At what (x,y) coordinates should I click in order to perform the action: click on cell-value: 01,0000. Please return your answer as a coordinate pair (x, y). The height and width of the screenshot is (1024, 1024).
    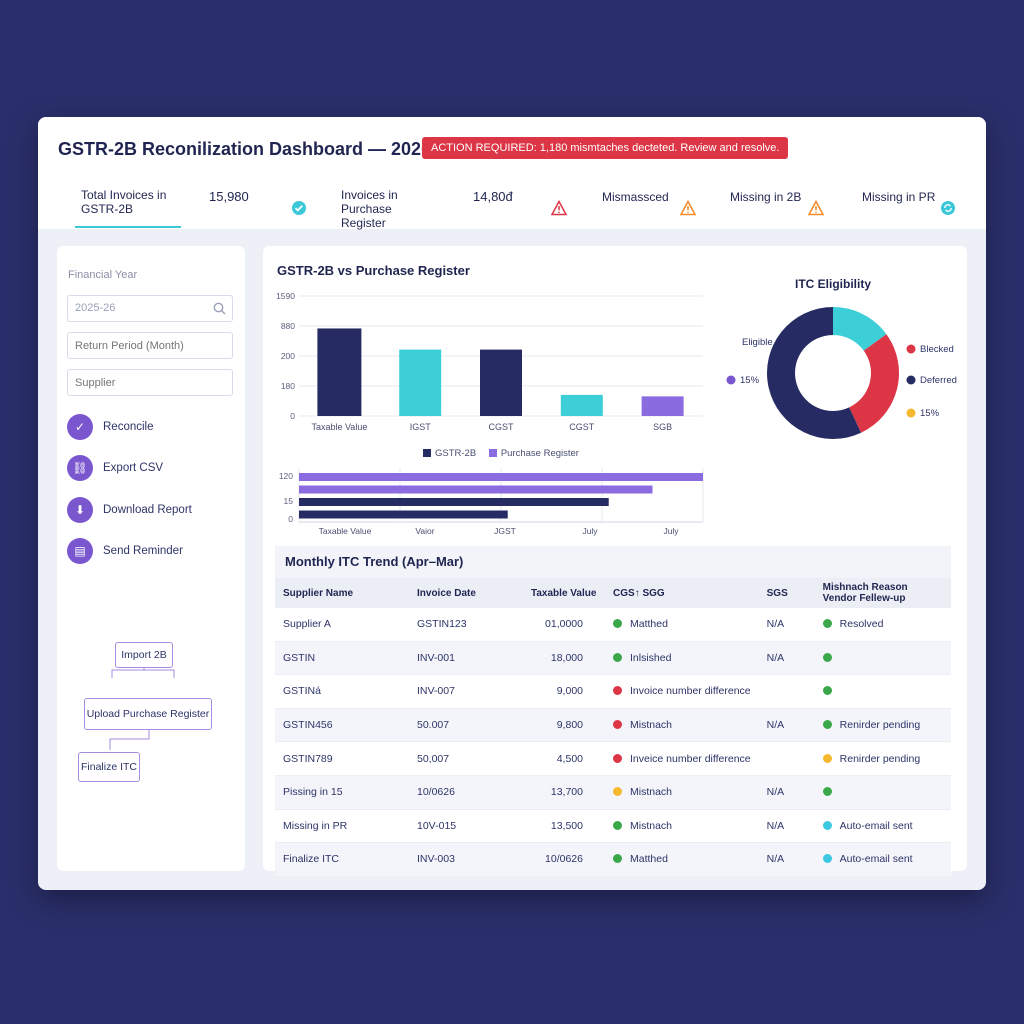
    Looking at the image, I should click on (564, 625).